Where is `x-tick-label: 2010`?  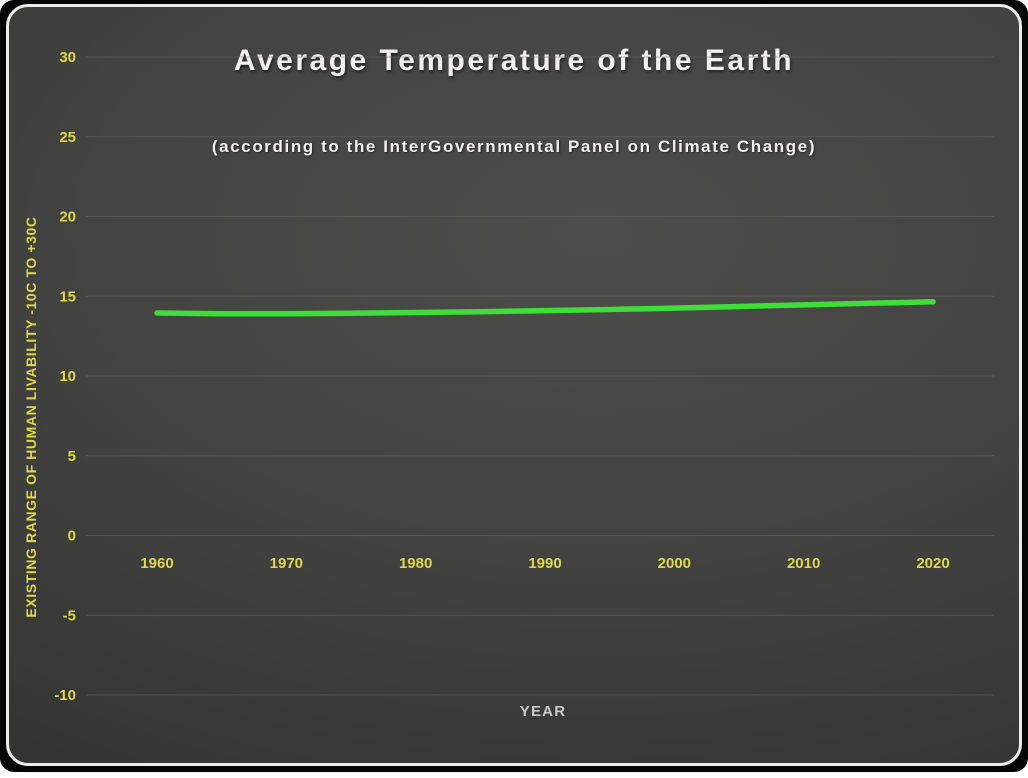 x-tick-label: 2010 is located at coordinates (803, 563).